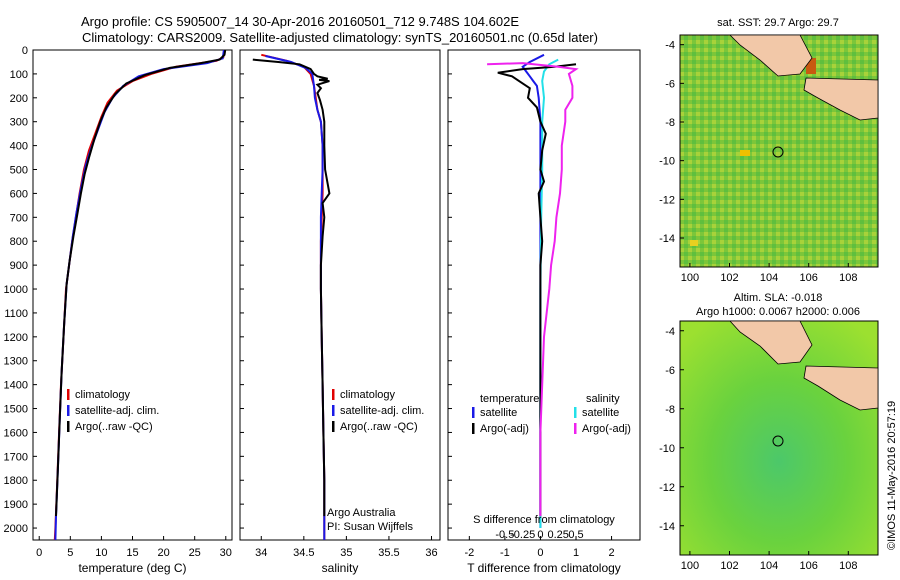 Image resolution: width=900 pixels, height=580 pixels. Describe the element at coordinates (469, 553) in the screenshot. I see `x-tick-label: -2` at that location.